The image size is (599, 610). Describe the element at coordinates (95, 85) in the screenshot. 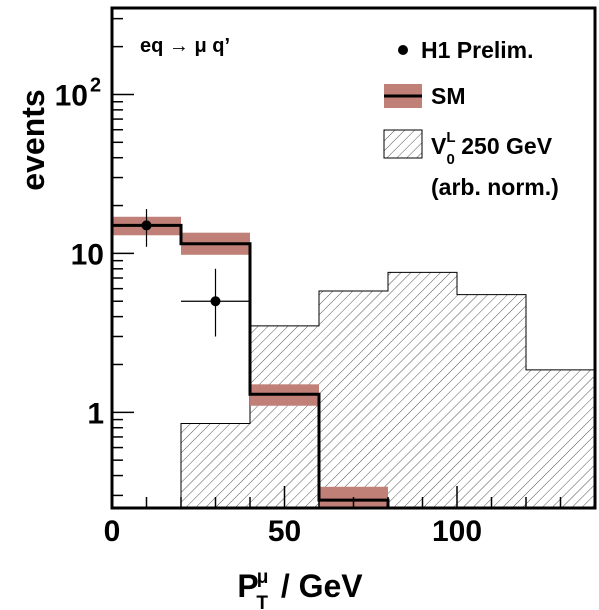

I see `y-tick-sup-100: 2` at that location.